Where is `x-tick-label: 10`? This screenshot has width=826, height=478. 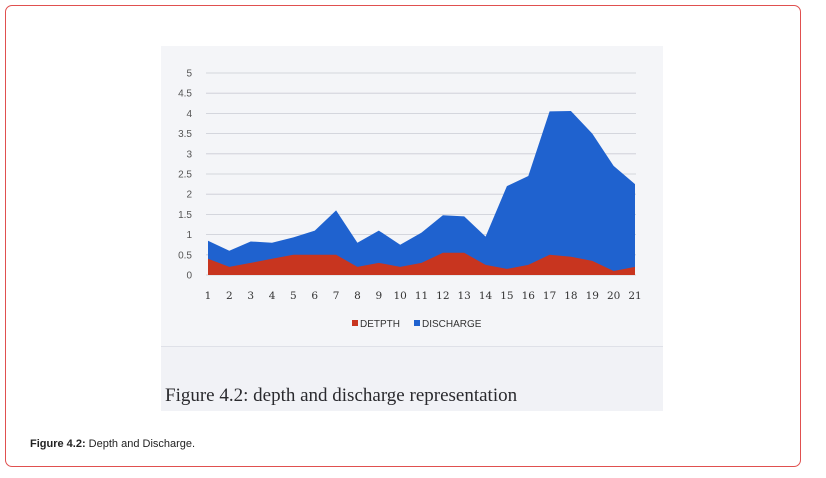 x-tick-label: 10 is located at coordinates (399, 296).